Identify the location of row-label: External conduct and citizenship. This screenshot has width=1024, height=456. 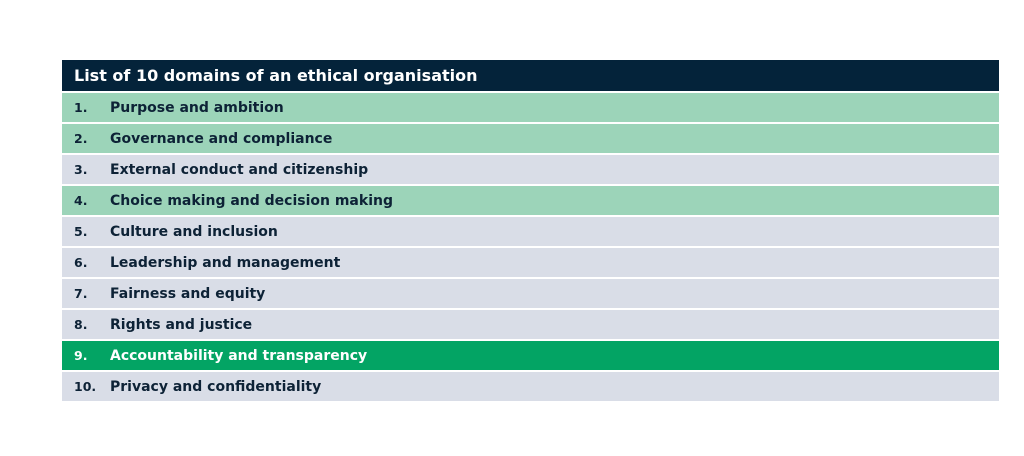
(239, 169).